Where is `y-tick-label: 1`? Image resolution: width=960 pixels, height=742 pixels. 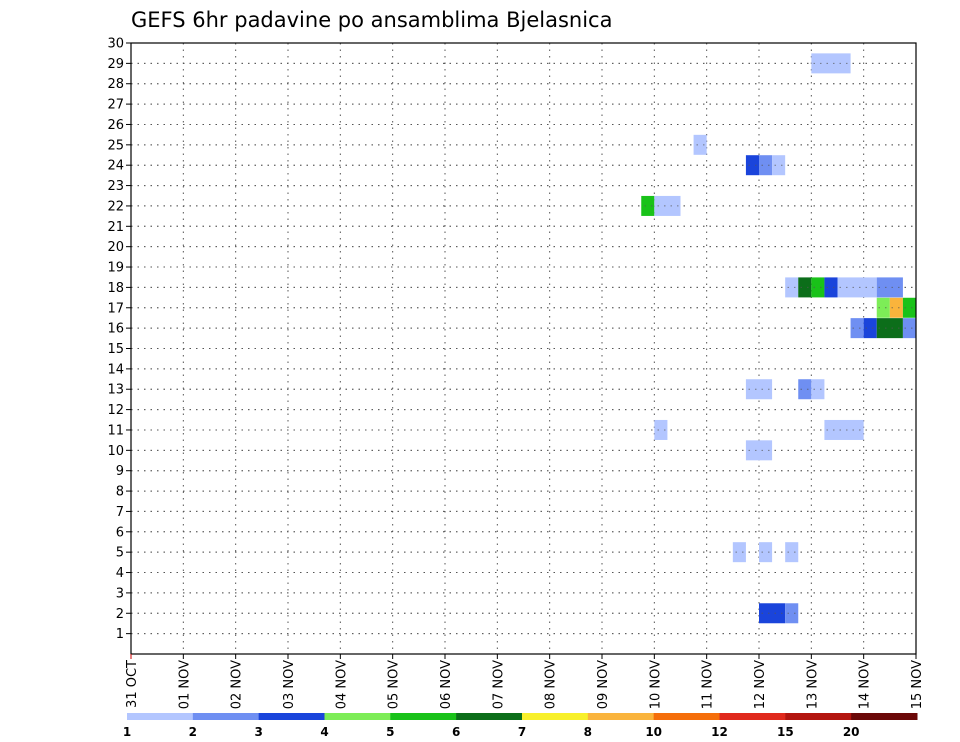
y-tick-label: 1 is located at coordinates (120, 634).